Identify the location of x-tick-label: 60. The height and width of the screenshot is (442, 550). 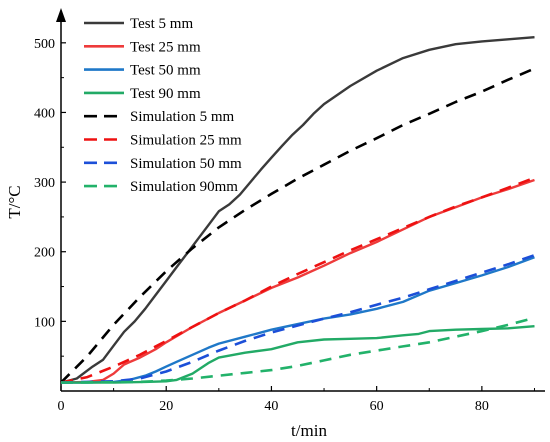
(377, 406).